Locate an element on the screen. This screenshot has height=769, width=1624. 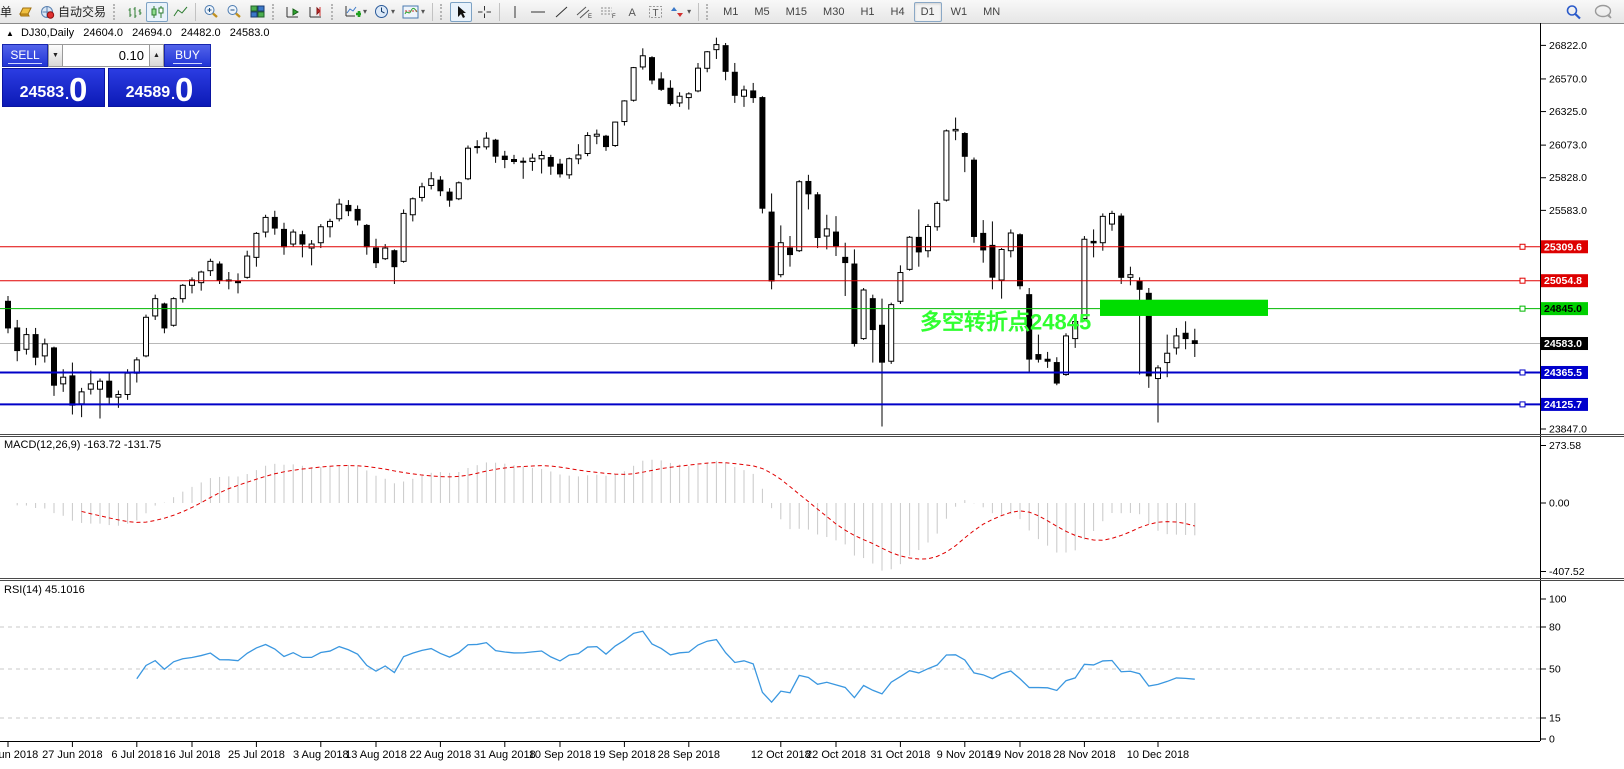
horizontal-line-icon is located at coordinates (538, 11).